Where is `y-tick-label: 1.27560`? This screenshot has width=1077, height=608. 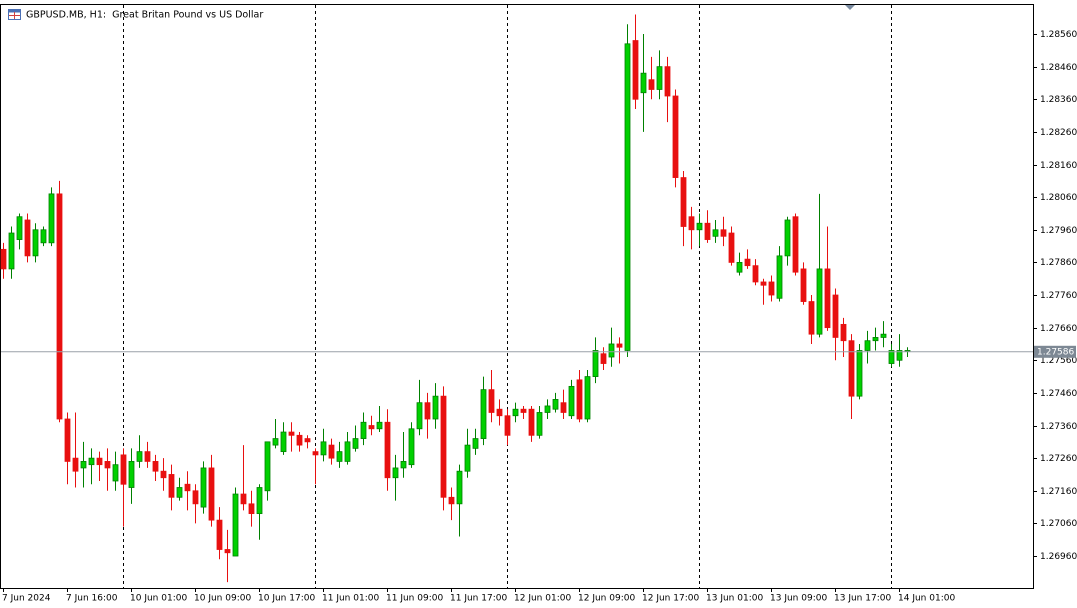 y-tick-label: 1.27560 is located at coordinates (1058, 361).